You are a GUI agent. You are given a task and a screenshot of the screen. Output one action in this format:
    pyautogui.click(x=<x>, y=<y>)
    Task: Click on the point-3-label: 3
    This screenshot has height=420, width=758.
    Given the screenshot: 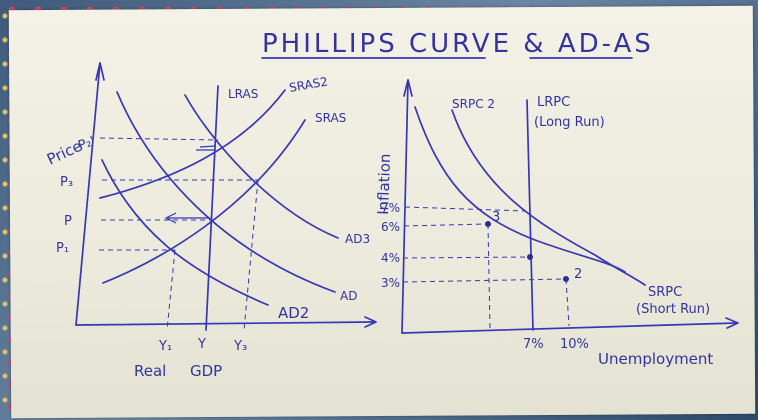 What is the action you would take?
    pyautogui.click(x=496, y=217)
    